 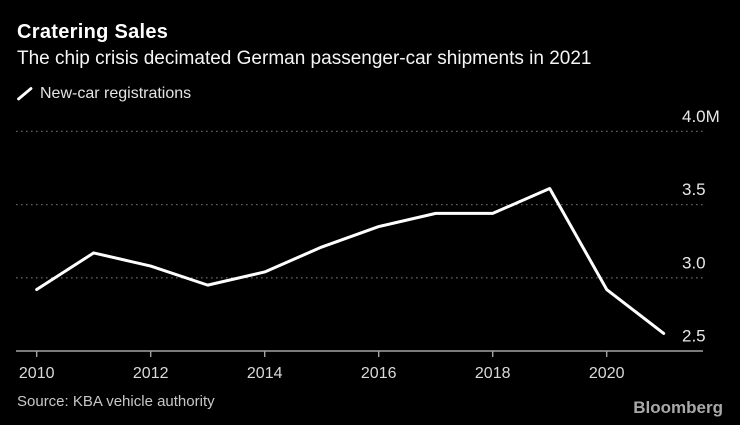 I want to click on y-axis-label: 3.0, so click(x=694, y=262).